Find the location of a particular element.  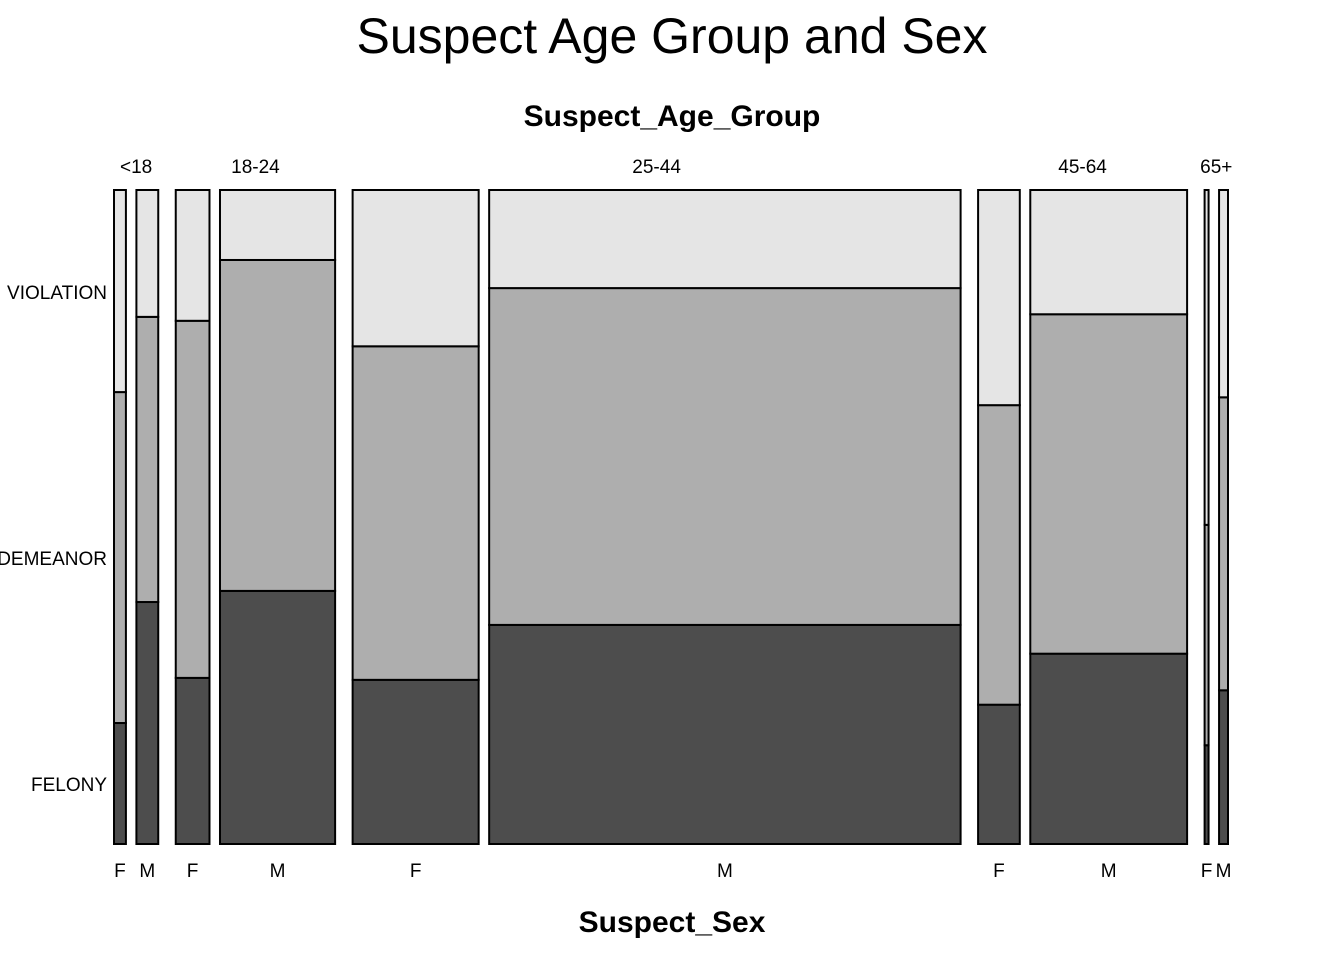

age-group-label: 65+ is located at coordinates (1216, 167).